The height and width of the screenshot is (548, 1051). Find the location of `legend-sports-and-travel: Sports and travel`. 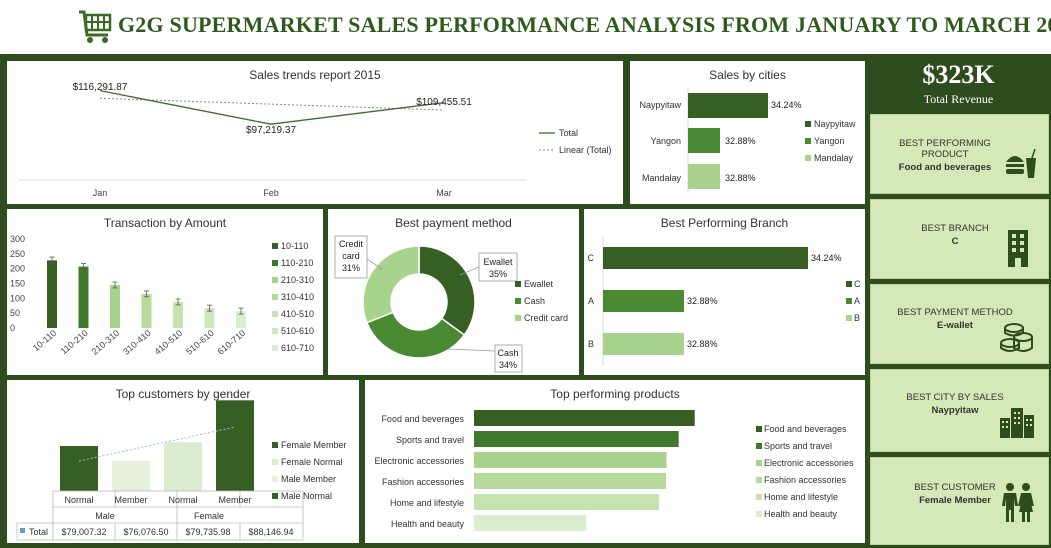

legend-sports-and-travel: Sports and travel is located at coordinates (798, 446).